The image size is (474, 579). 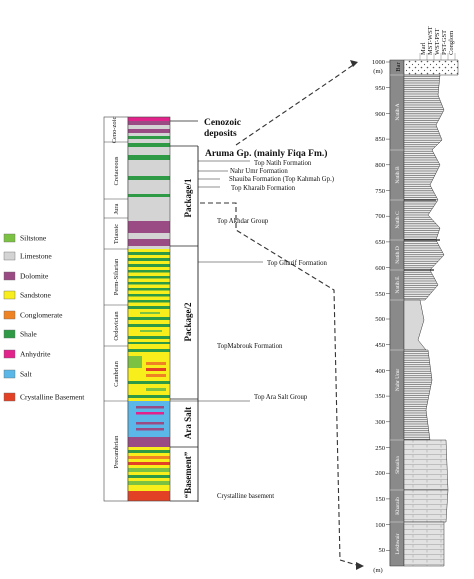 I want to click on depth-tick: 750, so click(x=380, y=191).